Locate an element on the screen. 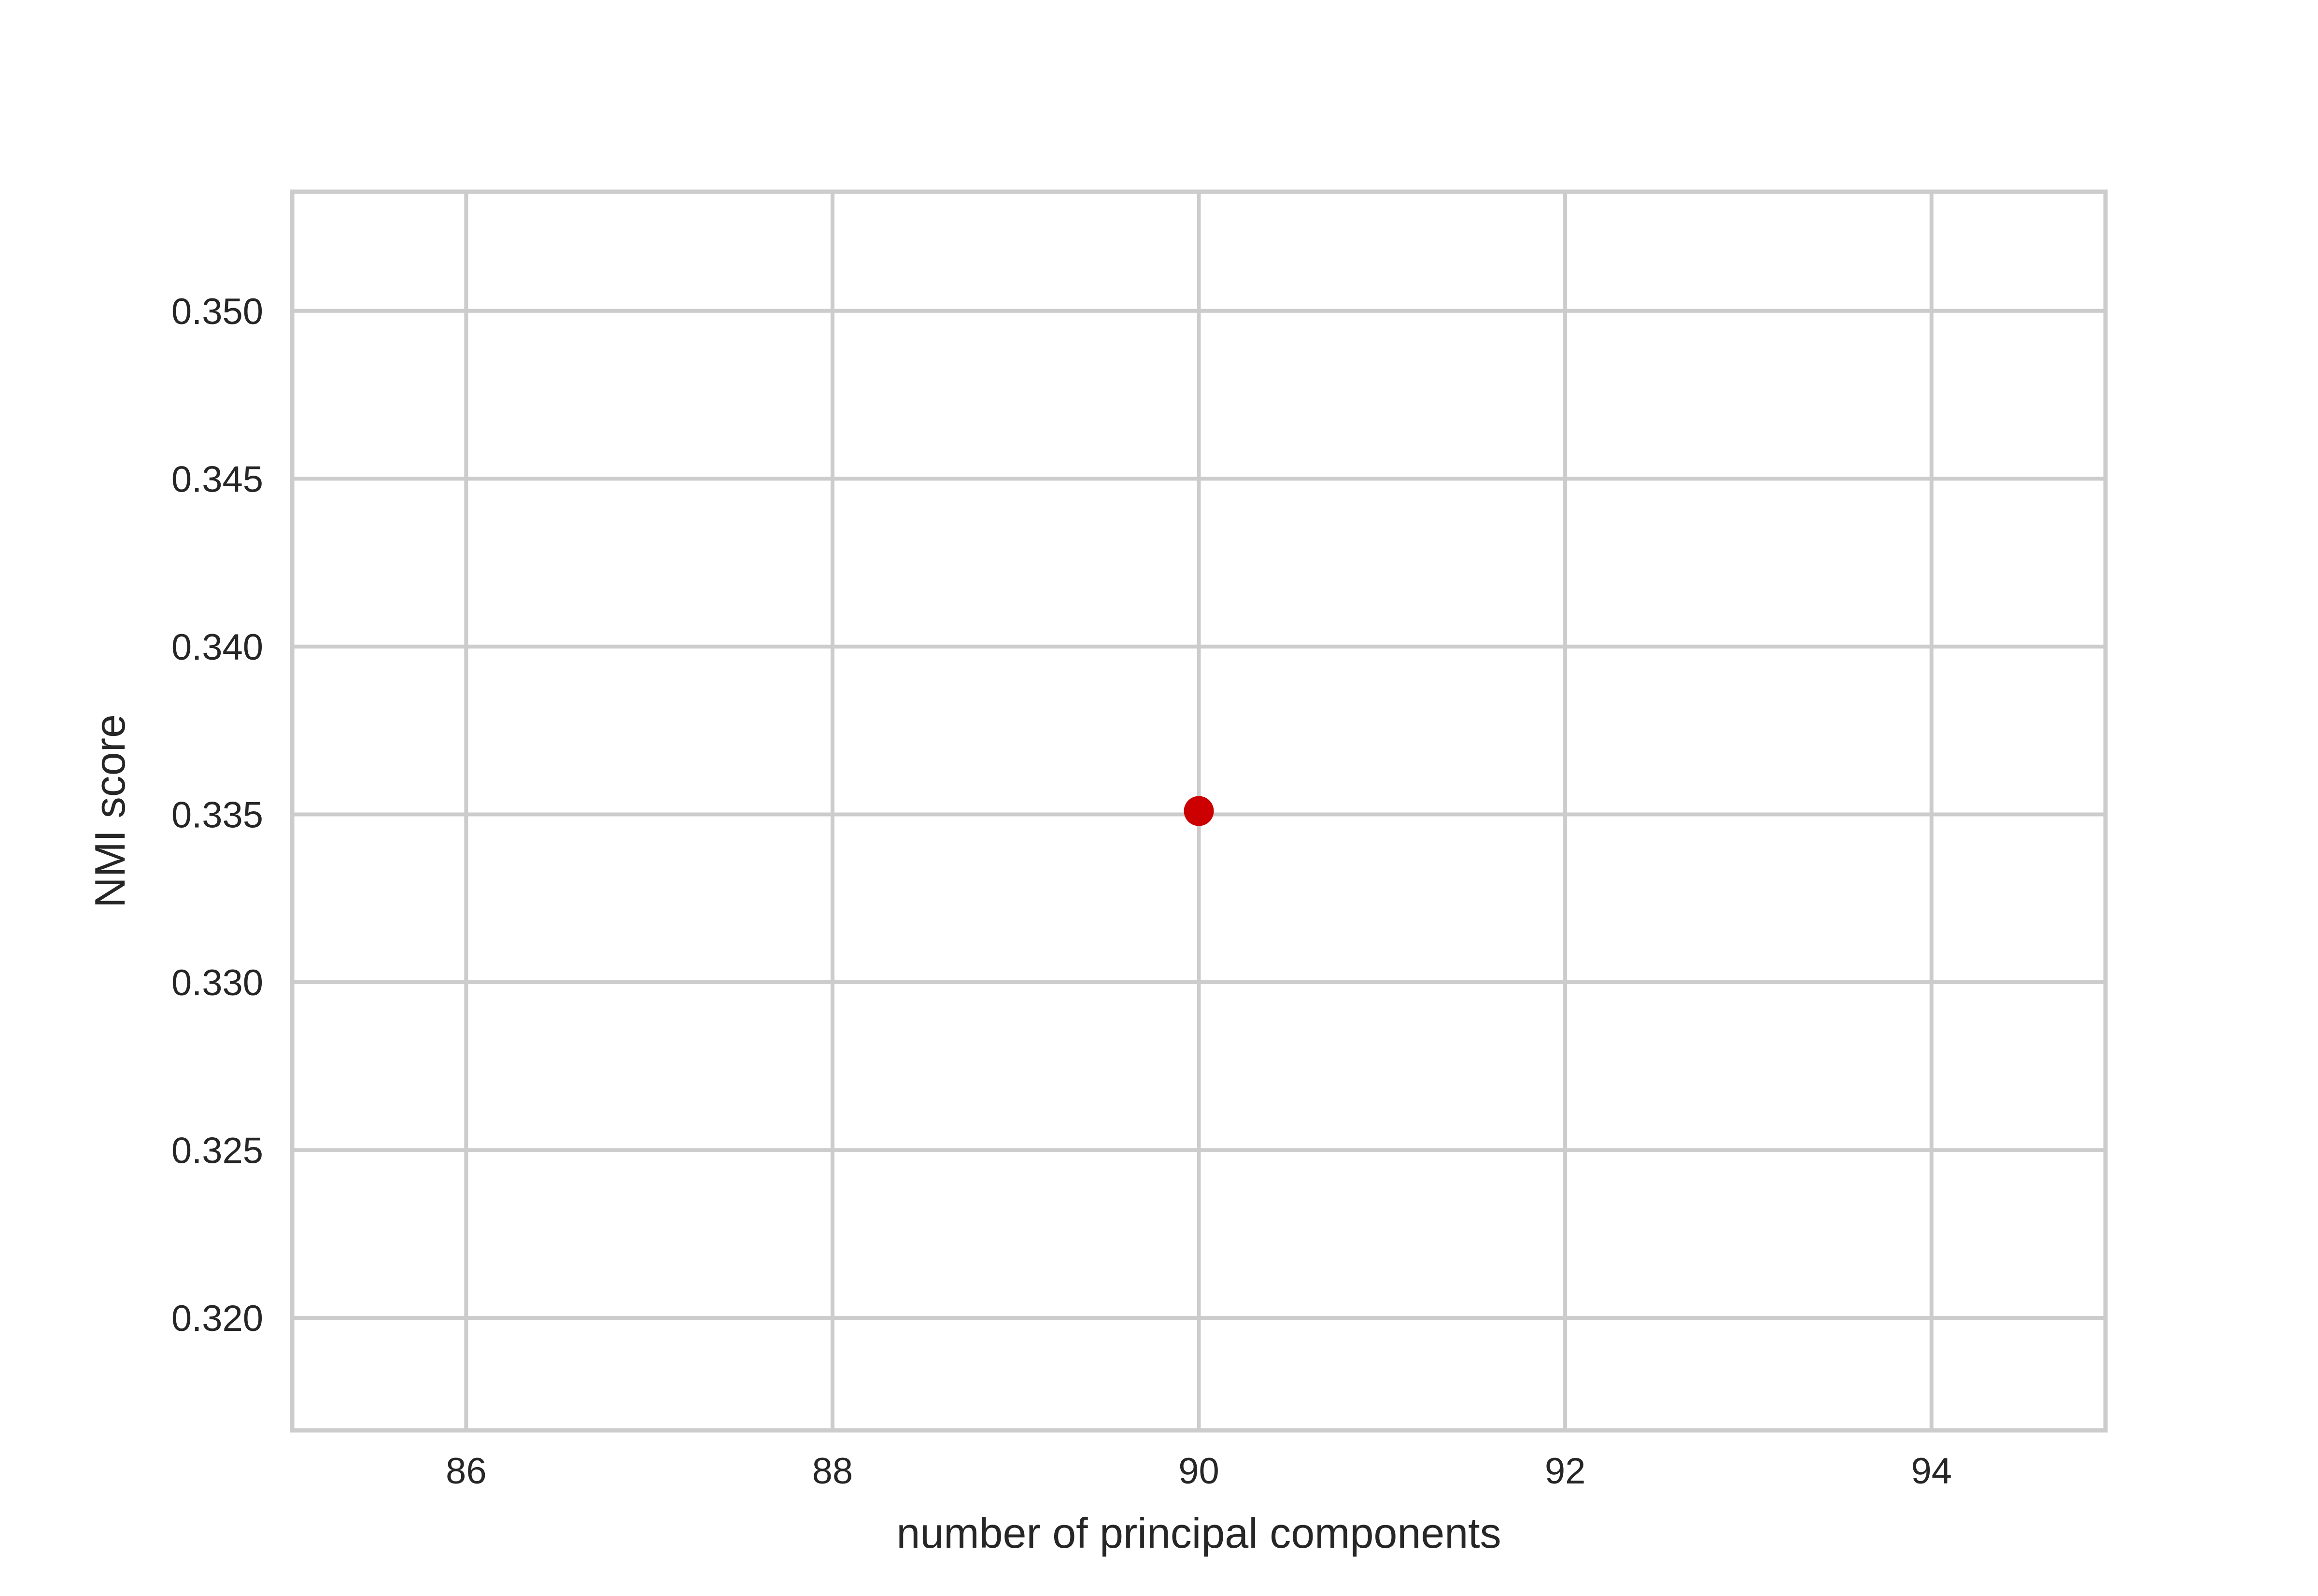  y-tick-label: 0.340 is located at coordinates (217, 647).